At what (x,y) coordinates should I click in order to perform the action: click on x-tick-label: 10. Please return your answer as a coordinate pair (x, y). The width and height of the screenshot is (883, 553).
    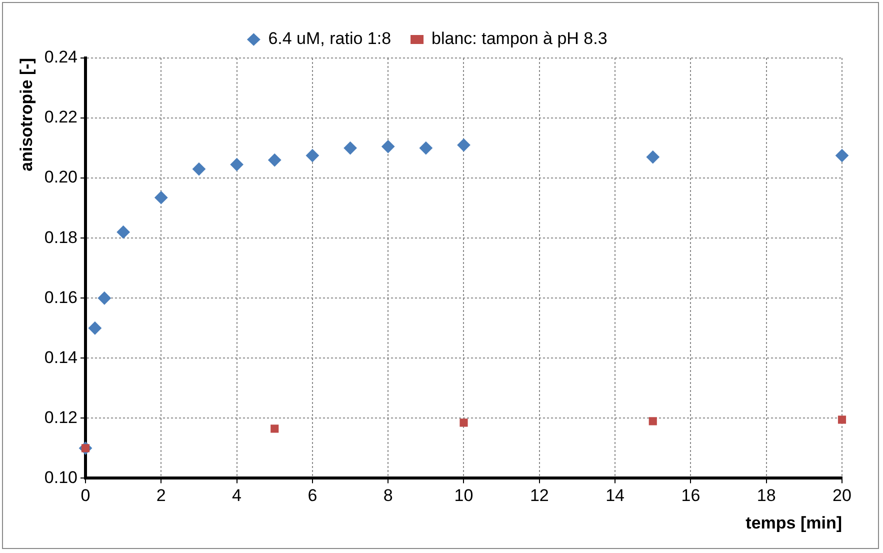
    Looking at the image, I should click on (464, 496).